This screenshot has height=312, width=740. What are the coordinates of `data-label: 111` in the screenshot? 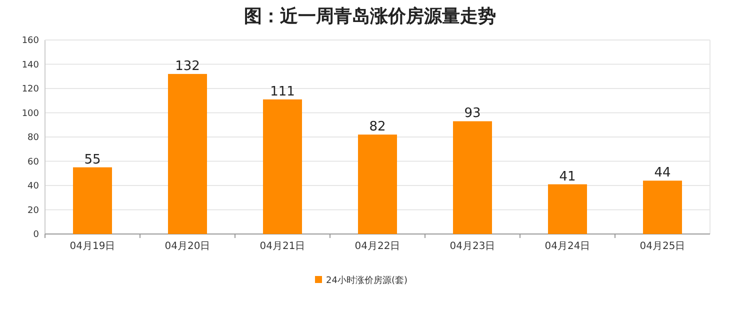 It's located at (282, 92).